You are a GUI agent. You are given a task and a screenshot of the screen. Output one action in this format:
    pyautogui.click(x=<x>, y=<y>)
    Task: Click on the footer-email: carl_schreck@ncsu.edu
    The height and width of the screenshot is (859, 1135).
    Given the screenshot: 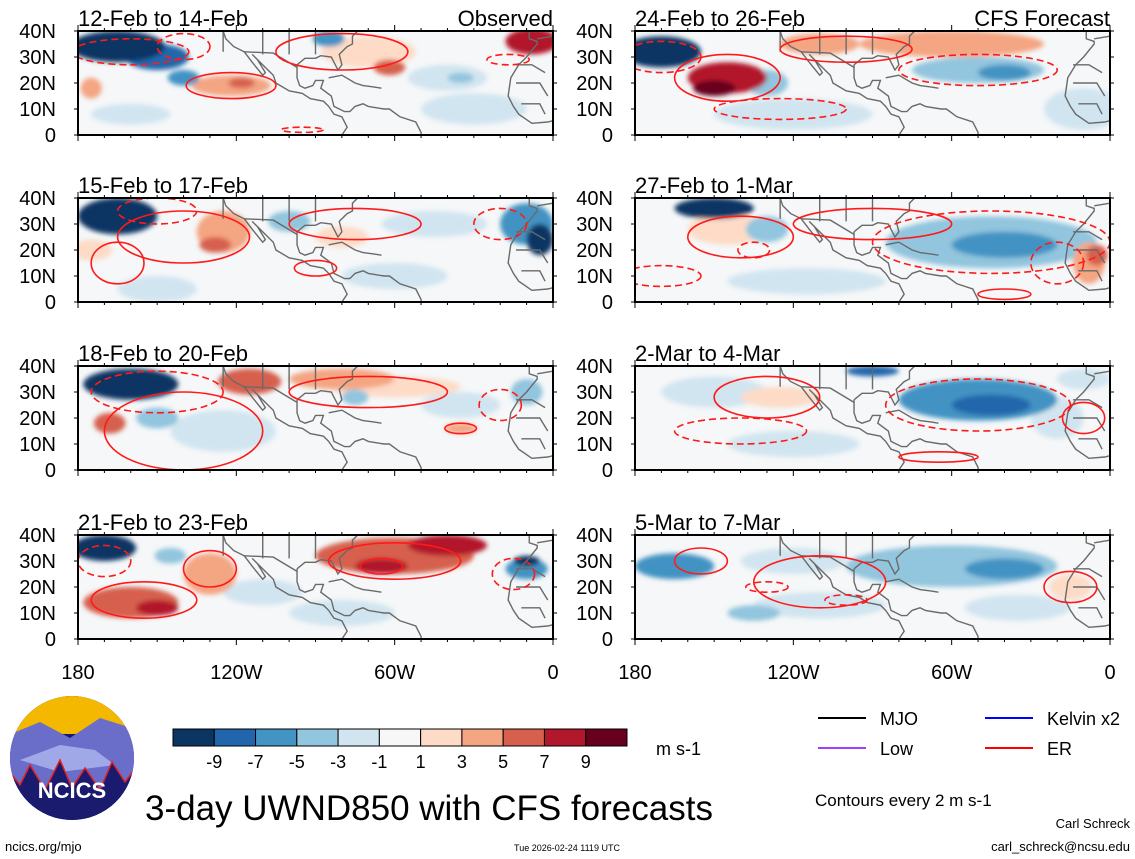 What is the action you would take?
    pyautogui.click(x=1060, y=846)
    